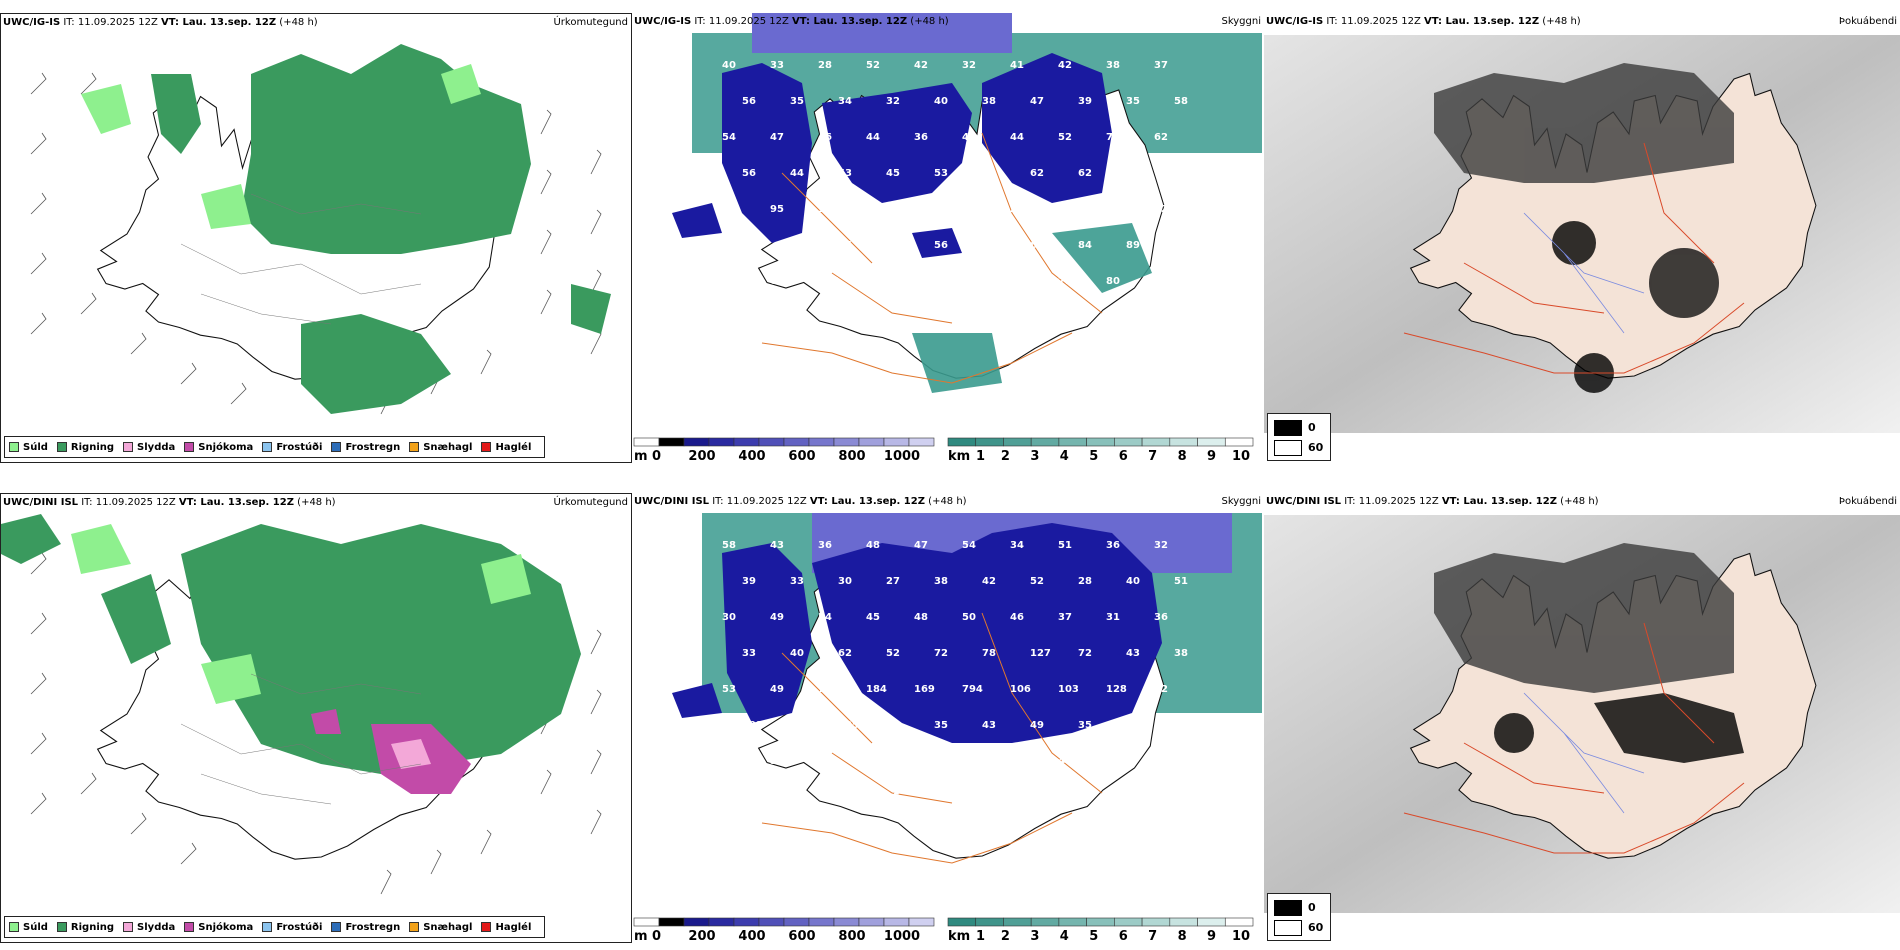  Describe the element at coordinates (1574, 258) in the screenshot. I see `fog-road-lines` at that location.